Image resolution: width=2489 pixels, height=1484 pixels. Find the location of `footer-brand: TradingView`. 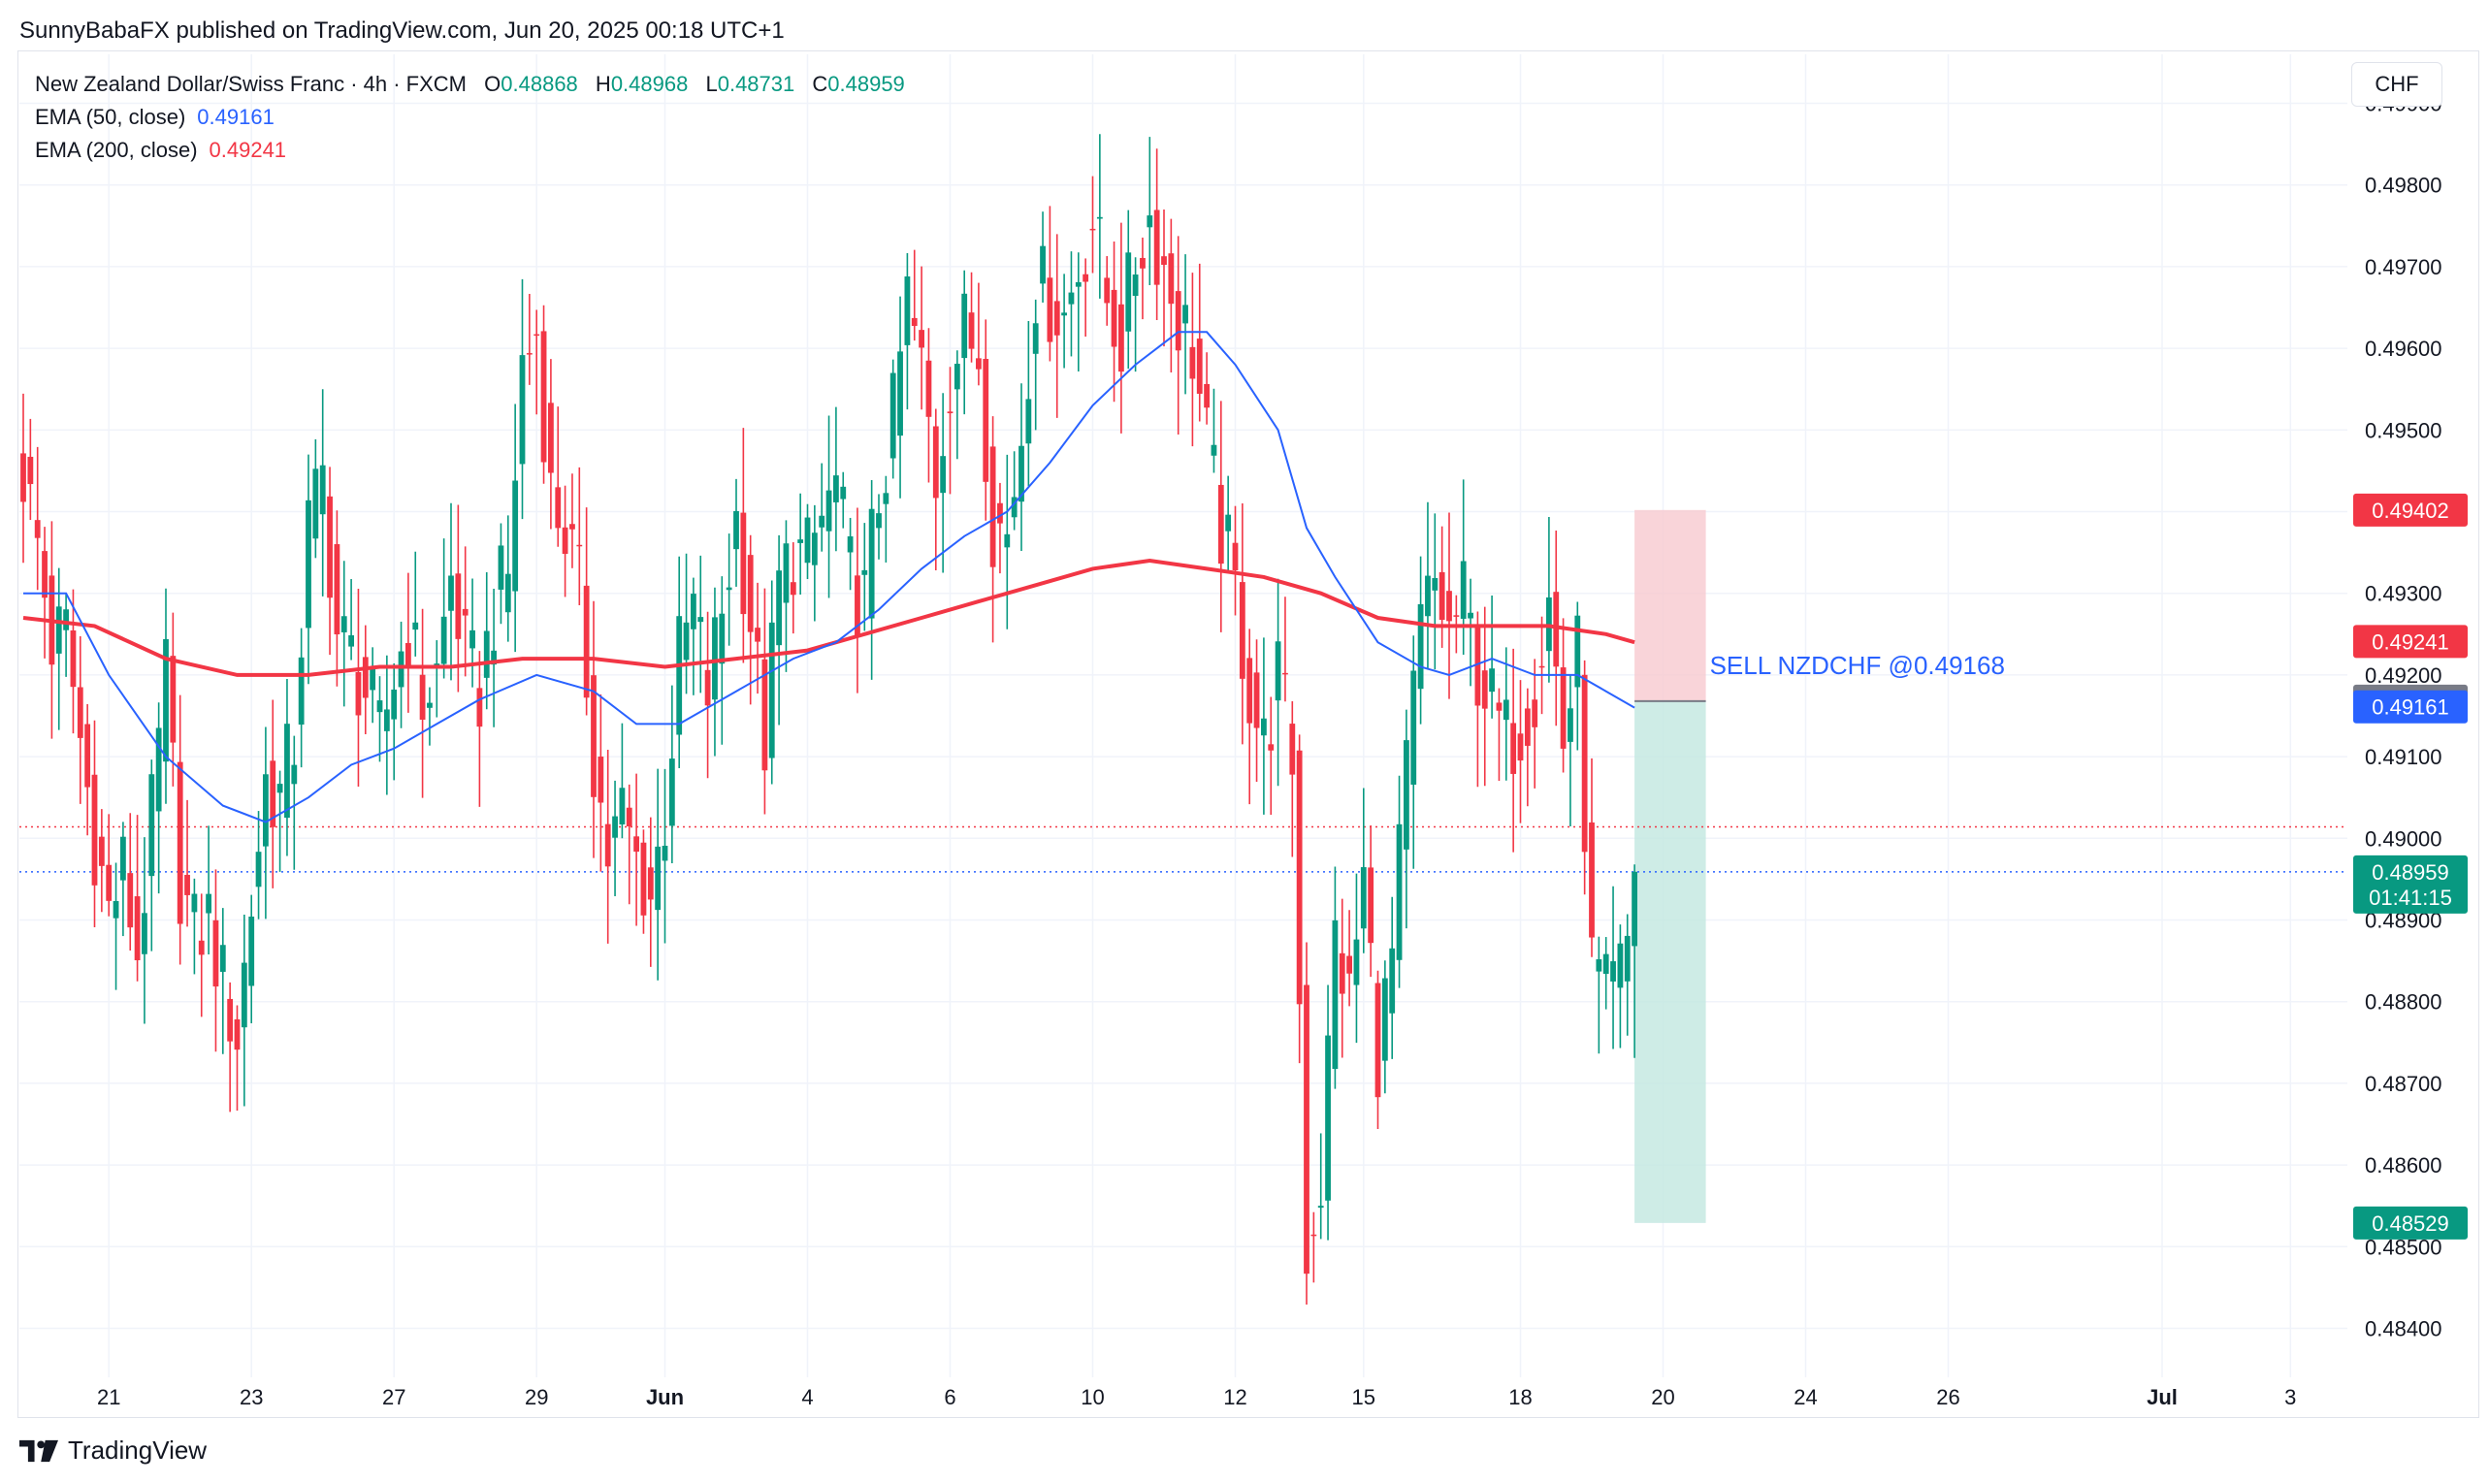

footer-brand: TradingView is located at coordinates (113, 1451).